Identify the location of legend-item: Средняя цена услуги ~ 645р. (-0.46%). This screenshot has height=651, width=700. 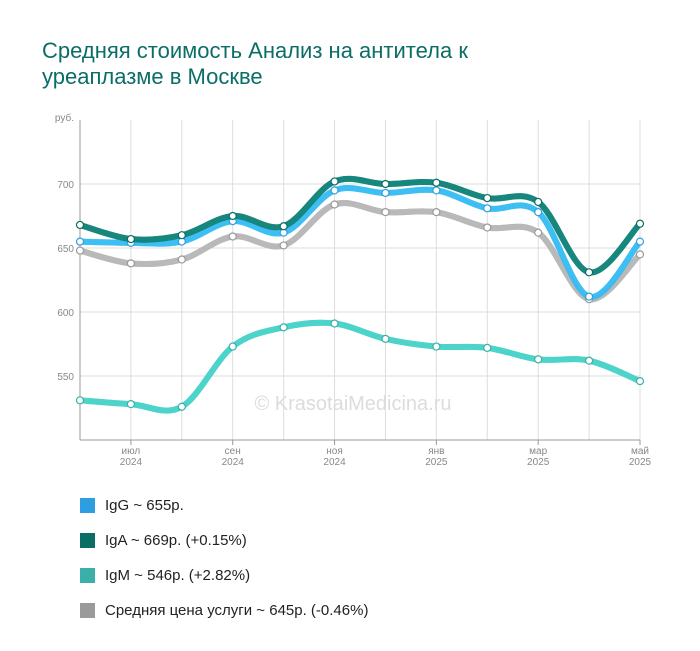
(224, 610).